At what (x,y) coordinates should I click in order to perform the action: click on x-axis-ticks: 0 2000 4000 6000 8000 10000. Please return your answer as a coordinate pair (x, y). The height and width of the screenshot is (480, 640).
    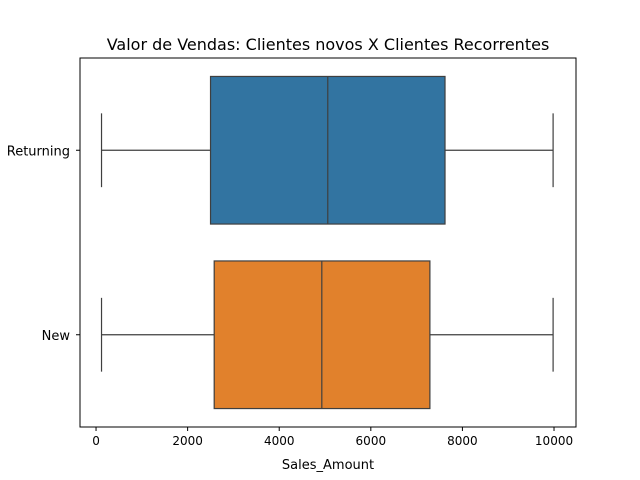
    Looking at the image, I should click on (332, 437).